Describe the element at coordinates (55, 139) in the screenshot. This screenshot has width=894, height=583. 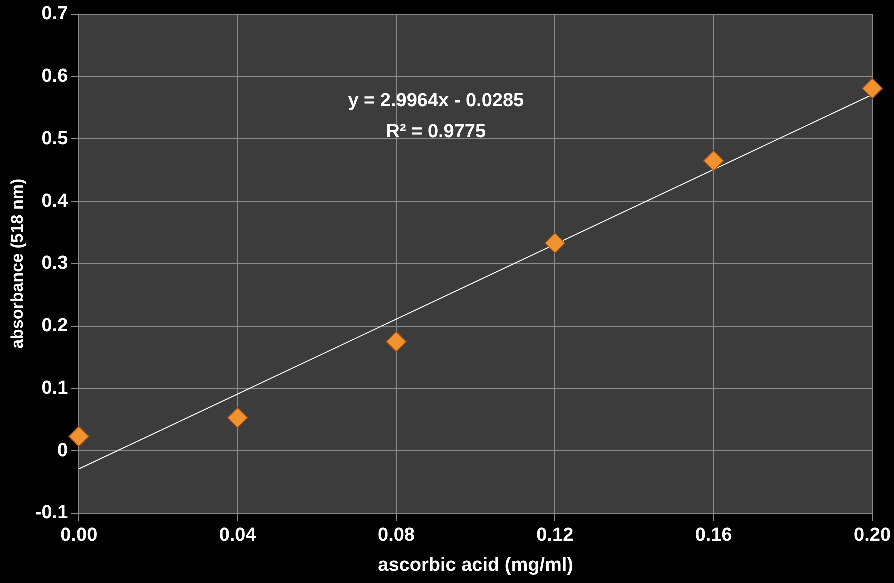
I see `y-tick-label: 0.5` at that location.